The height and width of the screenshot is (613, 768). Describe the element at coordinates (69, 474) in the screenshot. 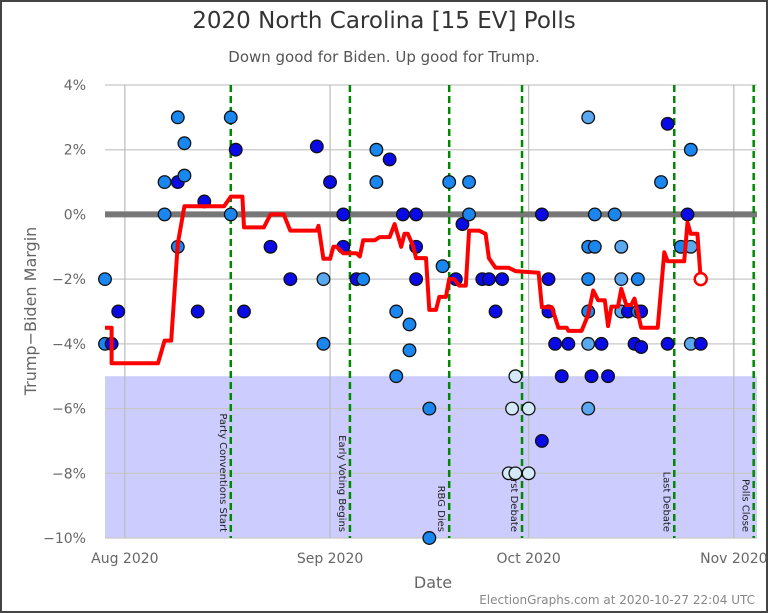

I see `y-tick-label: −8%` at that location.